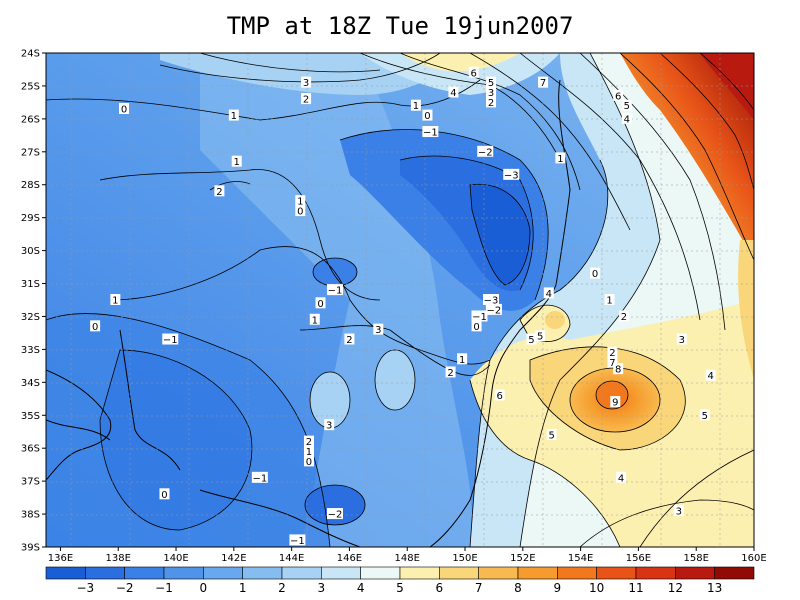 Image resolution: width=800 pixels, height=600 pixels. What do you see at coordinates (400, 580) in the screenshot?
I see `colorbar: −3 −2 −1 0 1 2 3 4 5 6 7 8 9 10 11 12 13` at bounding box center [400, 580].